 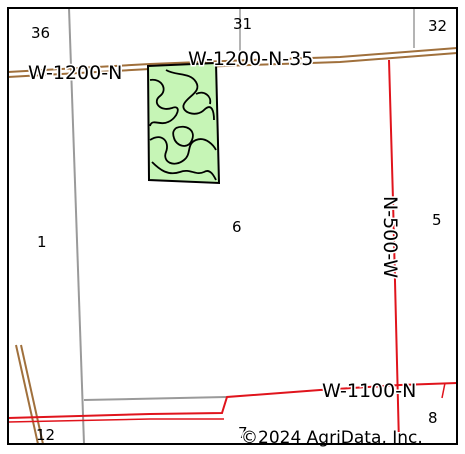 I want to click on road-w1200n, so click(x=232, y=62).